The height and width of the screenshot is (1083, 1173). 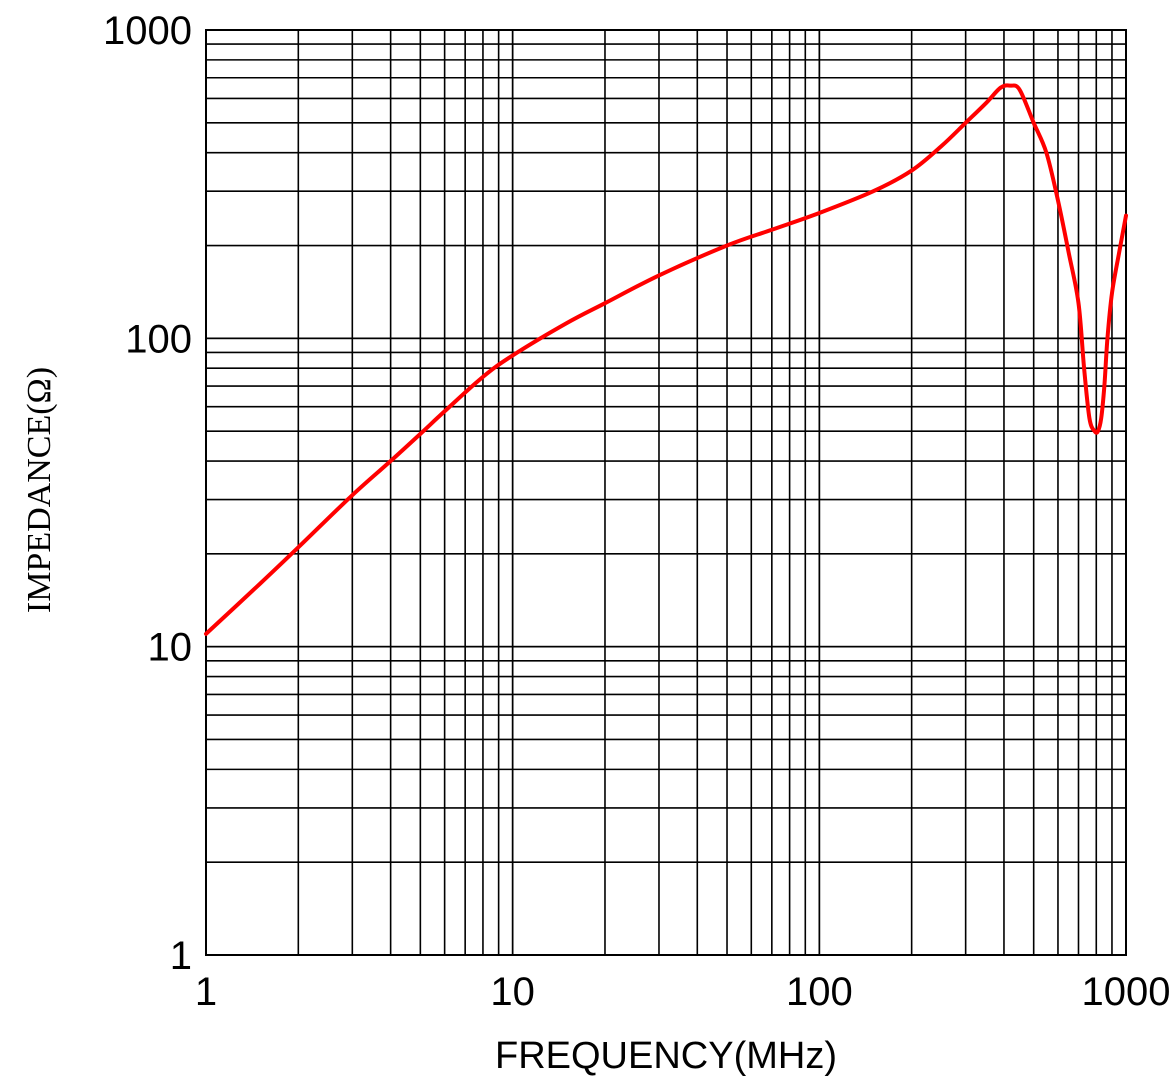 What do you see at coordinates (147, 31) in the screenshot?
I see `y-tick-label: 1000` at bounding box center [147, 31].